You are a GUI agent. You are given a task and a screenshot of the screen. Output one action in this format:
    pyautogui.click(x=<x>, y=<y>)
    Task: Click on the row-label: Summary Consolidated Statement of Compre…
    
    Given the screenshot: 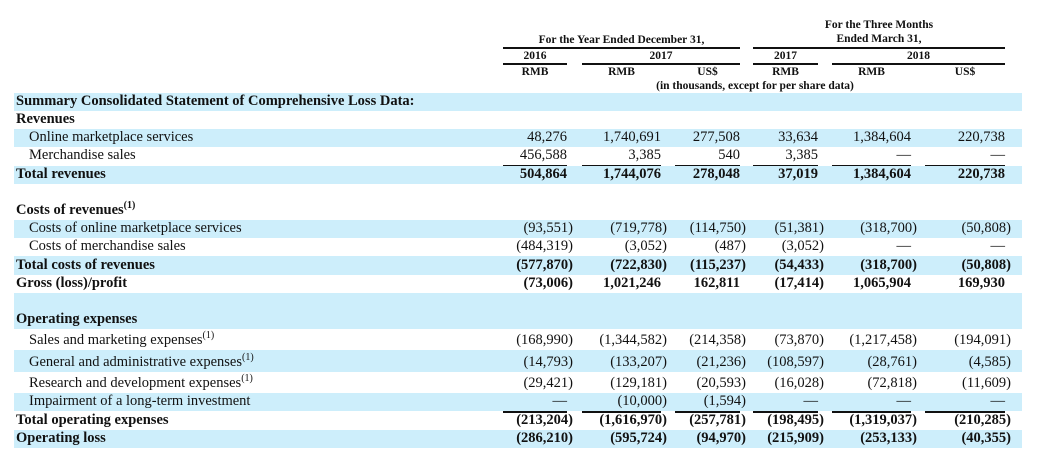 What is the action you would take?
    pyautogui.click(x=215, y=101)
    